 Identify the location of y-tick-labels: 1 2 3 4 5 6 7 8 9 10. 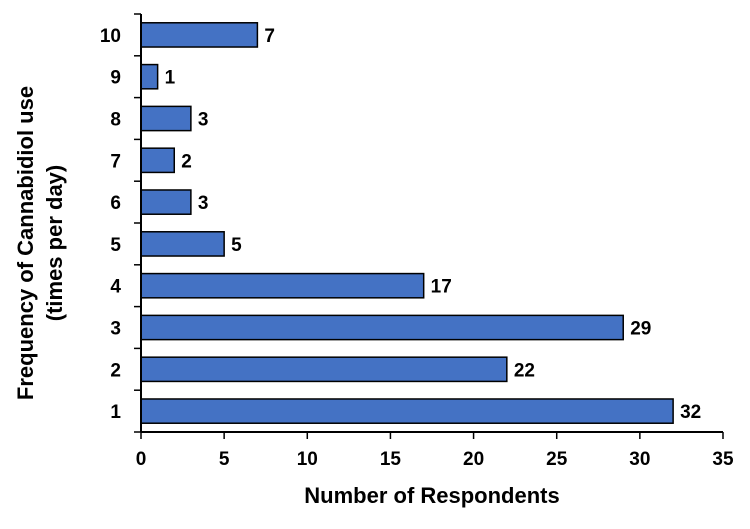
(111, 224).